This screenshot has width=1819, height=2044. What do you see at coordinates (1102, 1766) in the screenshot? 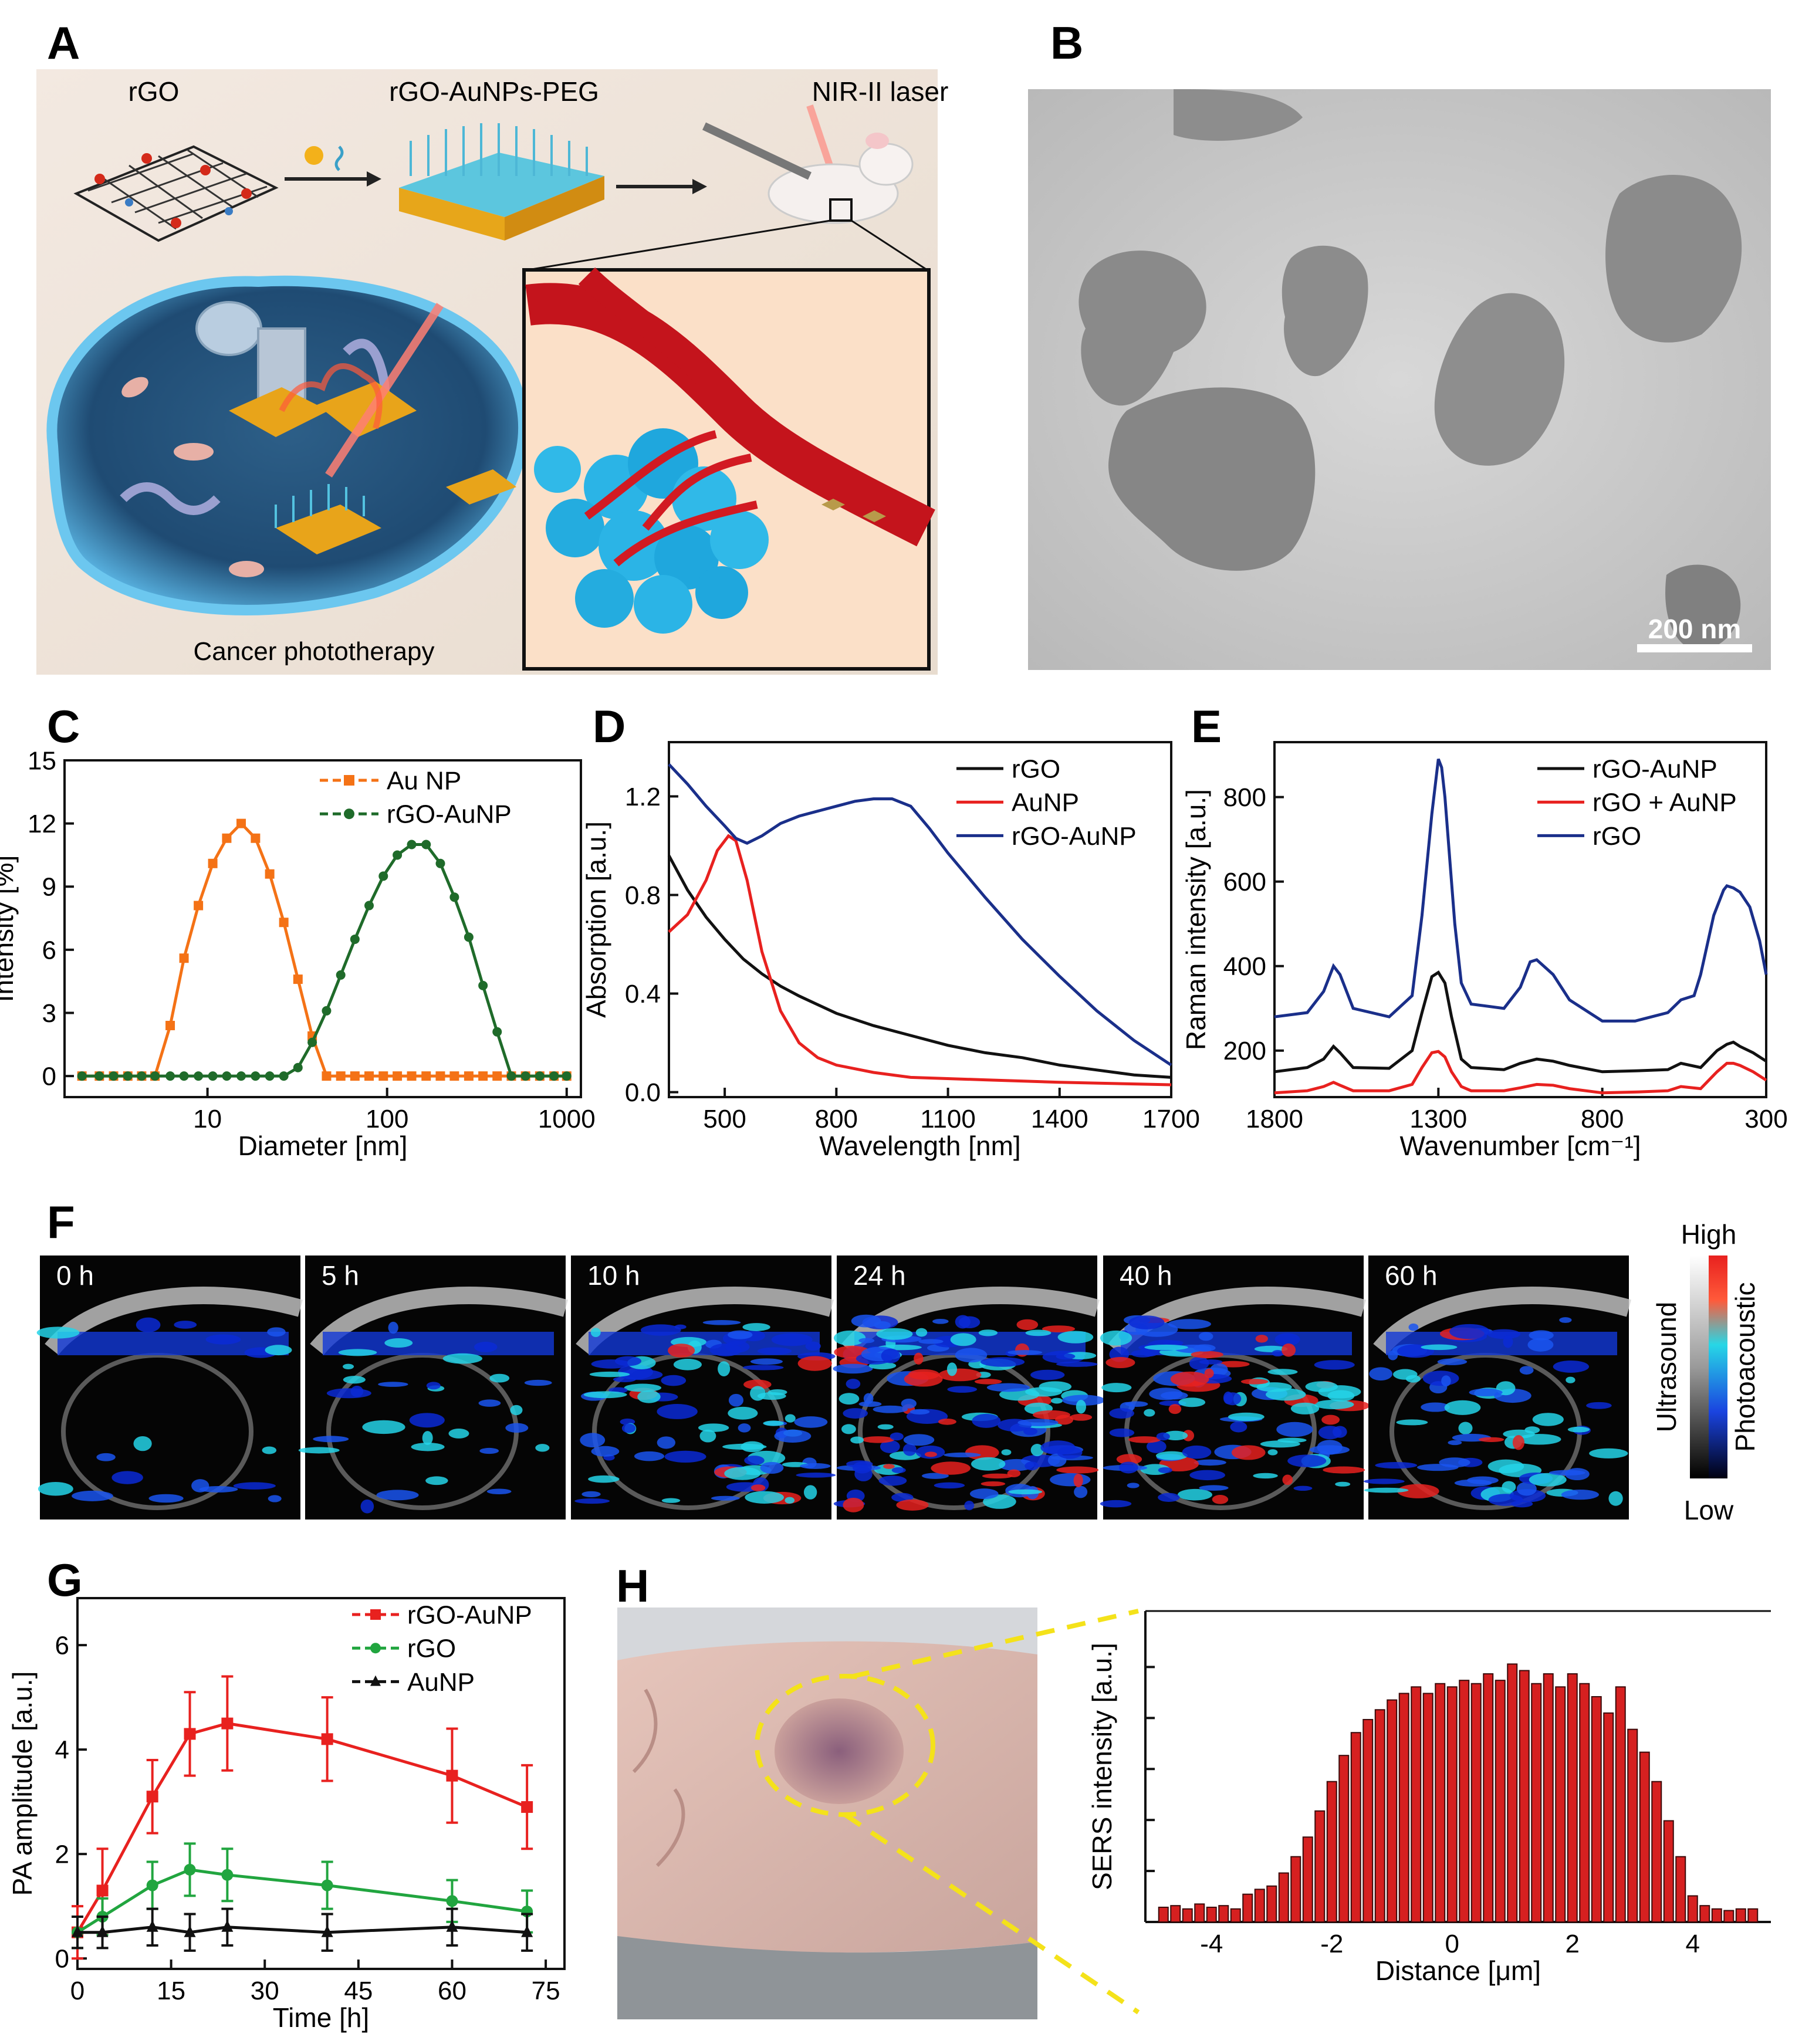
I see `y-axis-label: SERS intensity [a.u.]` at bounding box center [1102, 1766].